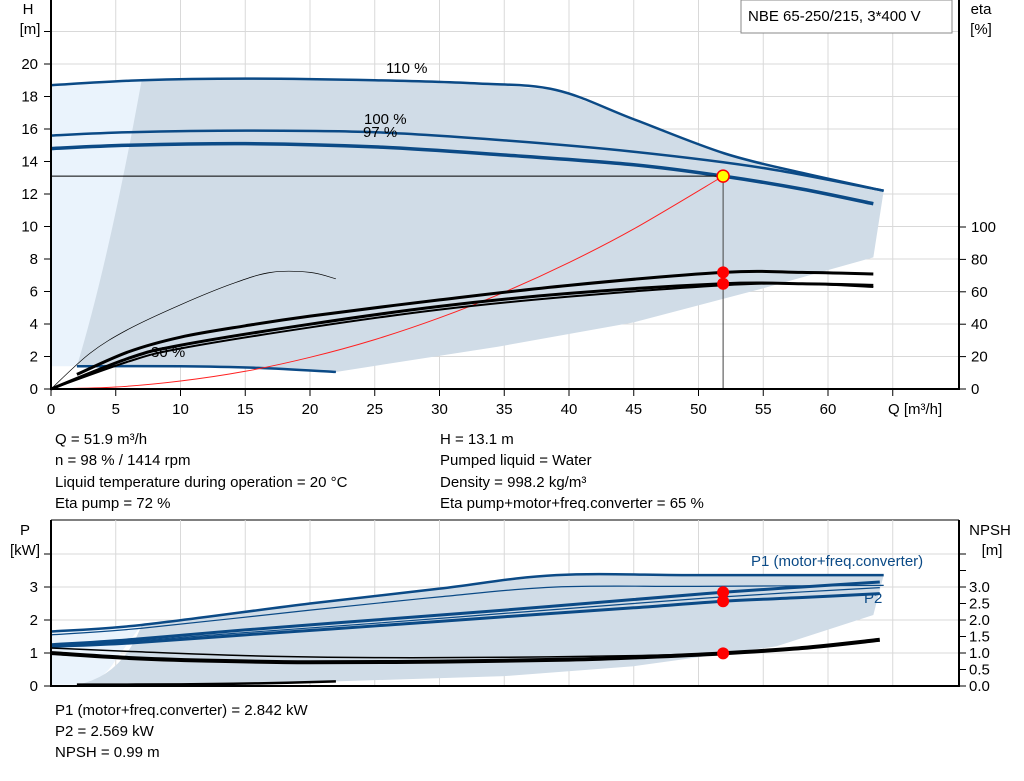 This screenshot has height=781, width=1024. What do you see at coordinates (467, 160) in the screenshot?
I see `head-curve-100pct` at bounding box center [467, 160].